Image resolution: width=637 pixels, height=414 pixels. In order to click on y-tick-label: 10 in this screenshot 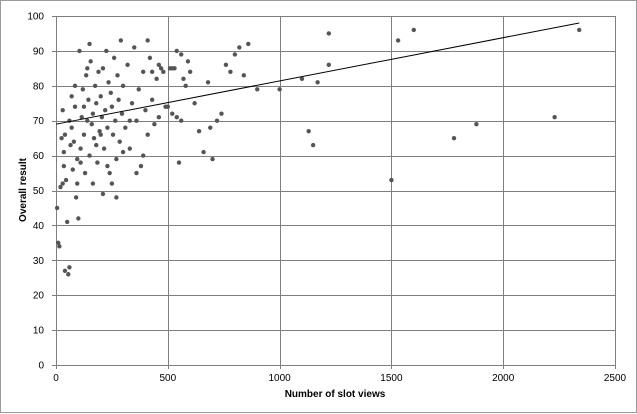, I will do `click(39, 331)`.